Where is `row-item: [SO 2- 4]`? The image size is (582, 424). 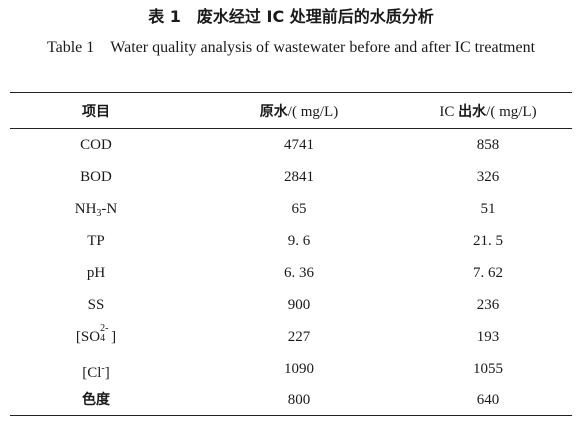
row-item: [SO 2- 4] is located at coordinates (96, 337).